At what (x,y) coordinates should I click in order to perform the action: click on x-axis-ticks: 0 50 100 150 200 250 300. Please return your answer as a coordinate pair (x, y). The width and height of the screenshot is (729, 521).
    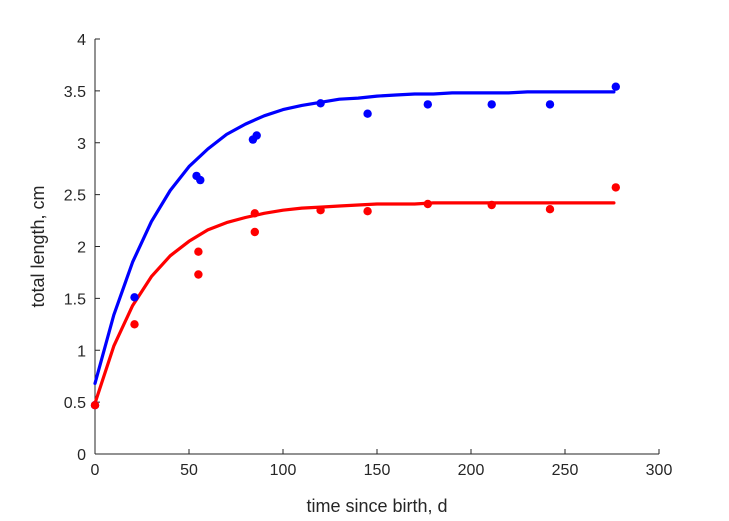
    Looking at the image, I should click on (382, 464).